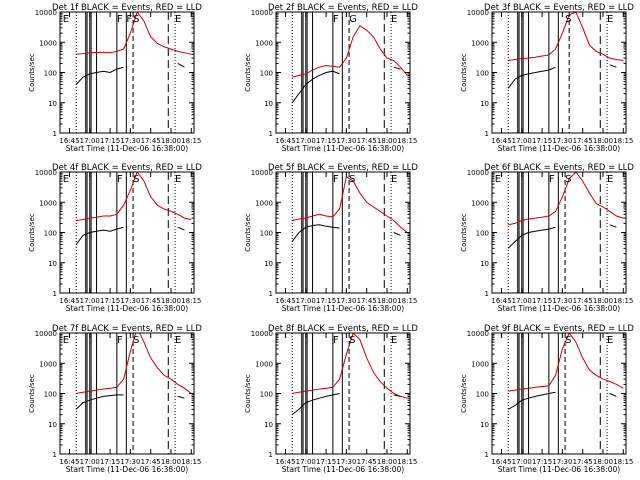  Describe the element at coordinates (127, 168) in the screenshot. I see `panel-title: Det 4f BLACK = Events, RED = LLD` at that location.